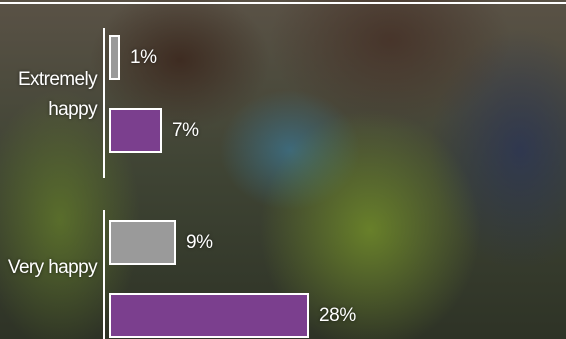 The height and width of the screenshot is (339, 566). Describe the element at coordinates (199, 242) in the screenshot. I see `value-label: 9%` at that location.